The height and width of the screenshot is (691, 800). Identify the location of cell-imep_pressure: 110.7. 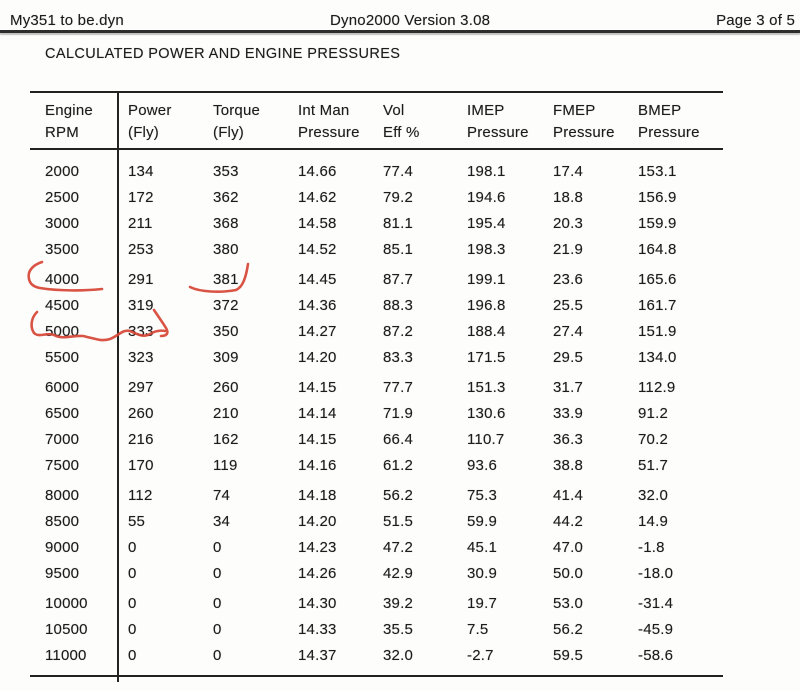
(486, 439).